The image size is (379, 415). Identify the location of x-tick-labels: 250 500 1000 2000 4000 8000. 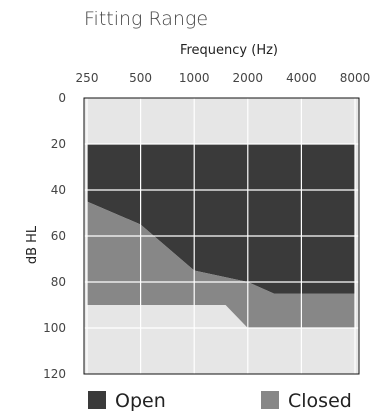
(223, 78).